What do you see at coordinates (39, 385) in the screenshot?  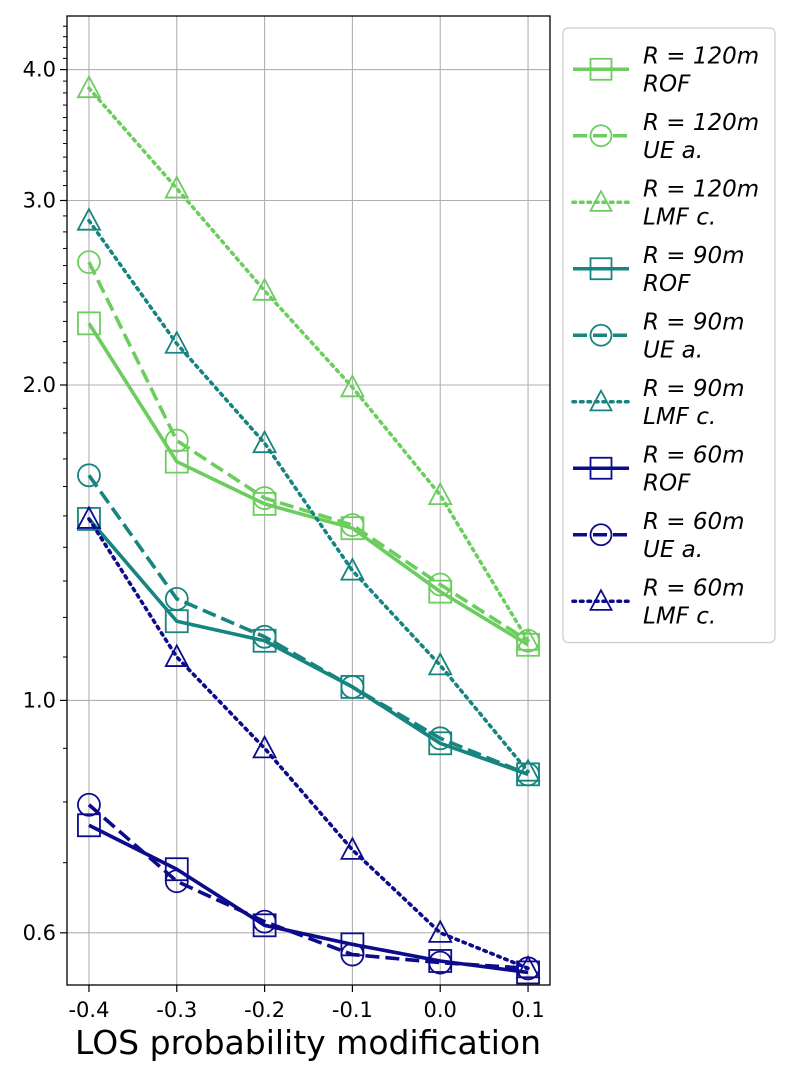 I see `y-tick-label: 2.0` at bounding box center [39, 385].